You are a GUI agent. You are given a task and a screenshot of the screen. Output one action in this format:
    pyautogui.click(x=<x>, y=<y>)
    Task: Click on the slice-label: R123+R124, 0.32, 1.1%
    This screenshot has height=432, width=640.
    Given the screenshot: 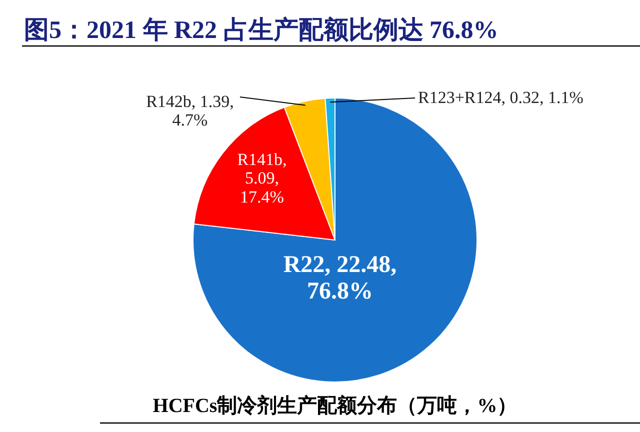 What is the action you would take?
    pyautogui.click(x=501, y=97)
    